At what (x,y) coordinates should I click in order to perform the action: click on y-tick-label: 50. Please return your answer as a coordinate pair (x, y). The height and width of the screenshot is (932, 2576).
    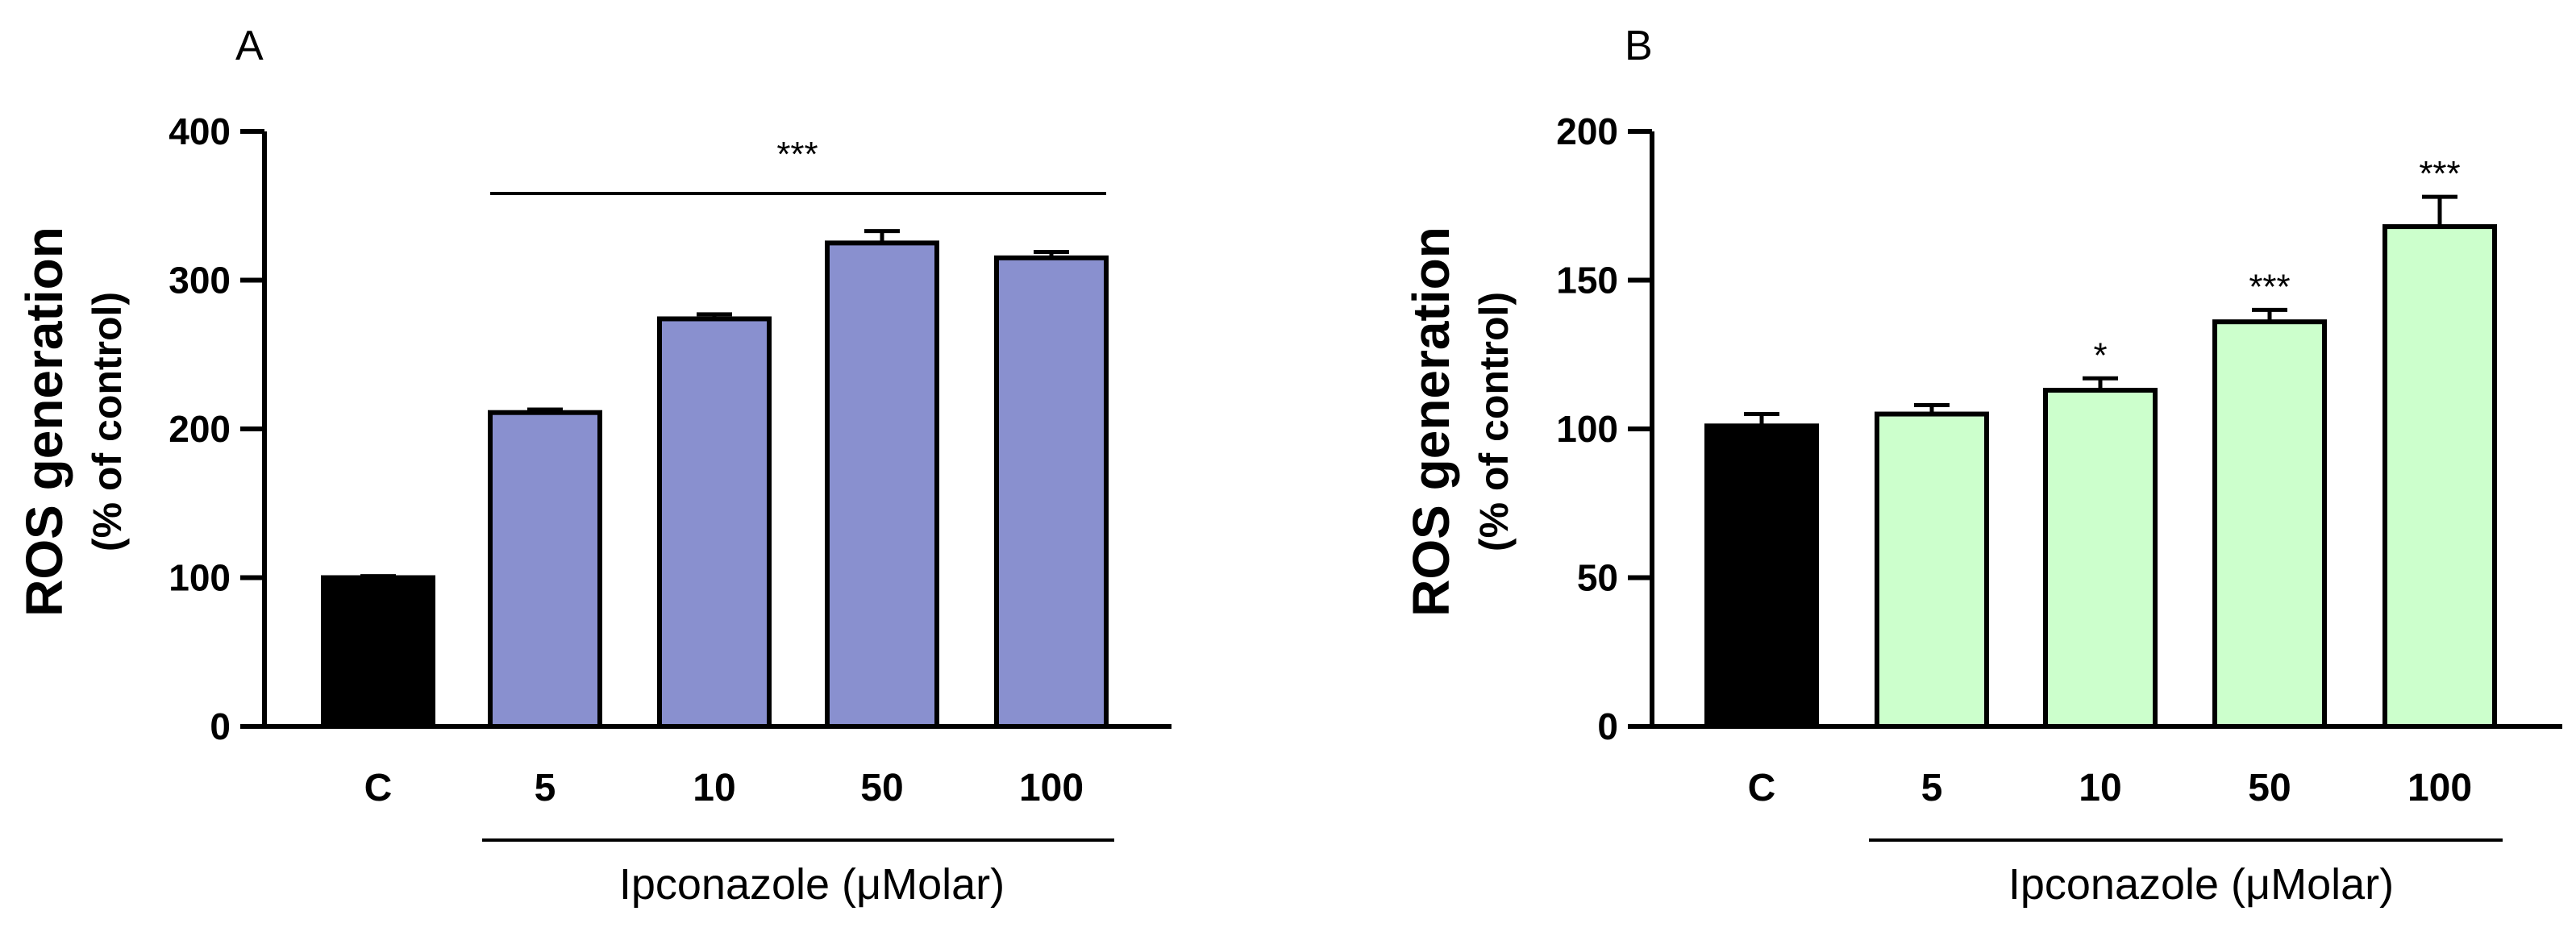
    Looking at the image, I should click on (1597, 578).